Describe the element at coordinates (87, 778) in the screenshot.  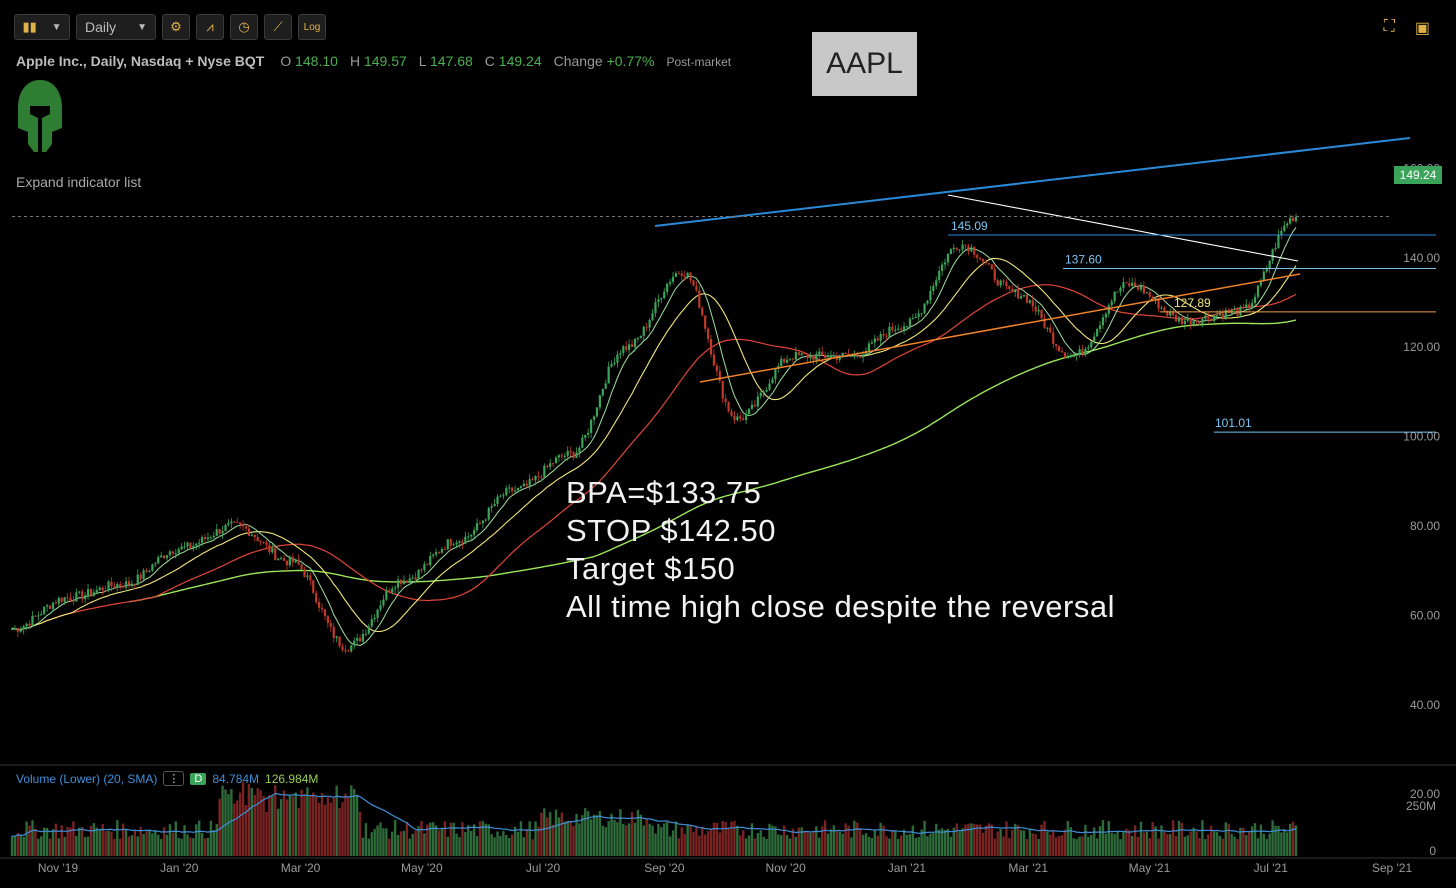
I see `volume-indicator-name: Volume (Lower) (20, SMA)` at that location.